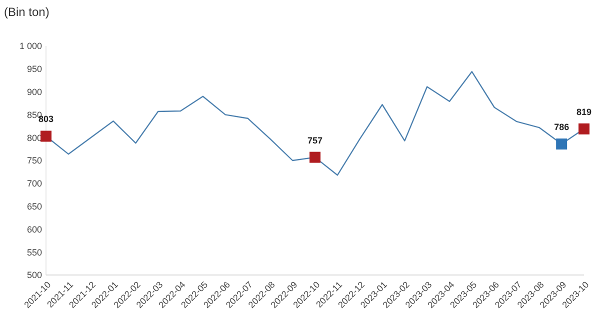 This screenshot has width=600, height=321. What do you see at coordinates (34, 183) in the screenshot?
I see `y-tick-label: 700` at bounding box center [34, 183].